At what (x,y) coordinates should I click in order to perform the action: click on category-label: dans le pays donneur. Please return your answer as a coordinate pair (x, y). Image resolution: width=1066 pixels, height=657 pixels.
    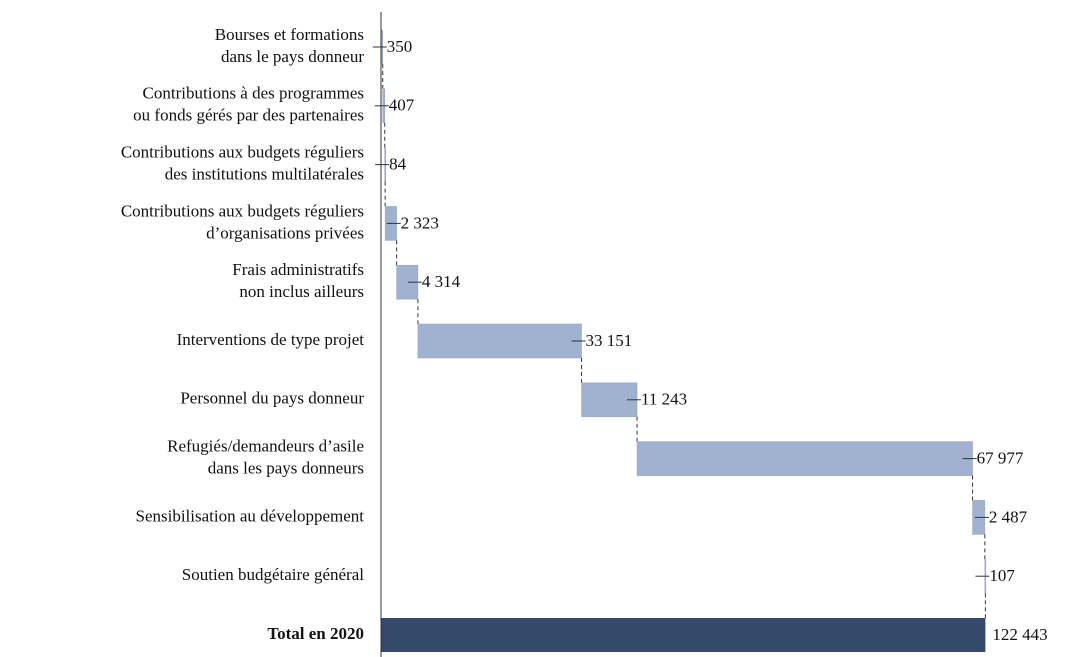
    Looking at the image, I should click on (292, 56).